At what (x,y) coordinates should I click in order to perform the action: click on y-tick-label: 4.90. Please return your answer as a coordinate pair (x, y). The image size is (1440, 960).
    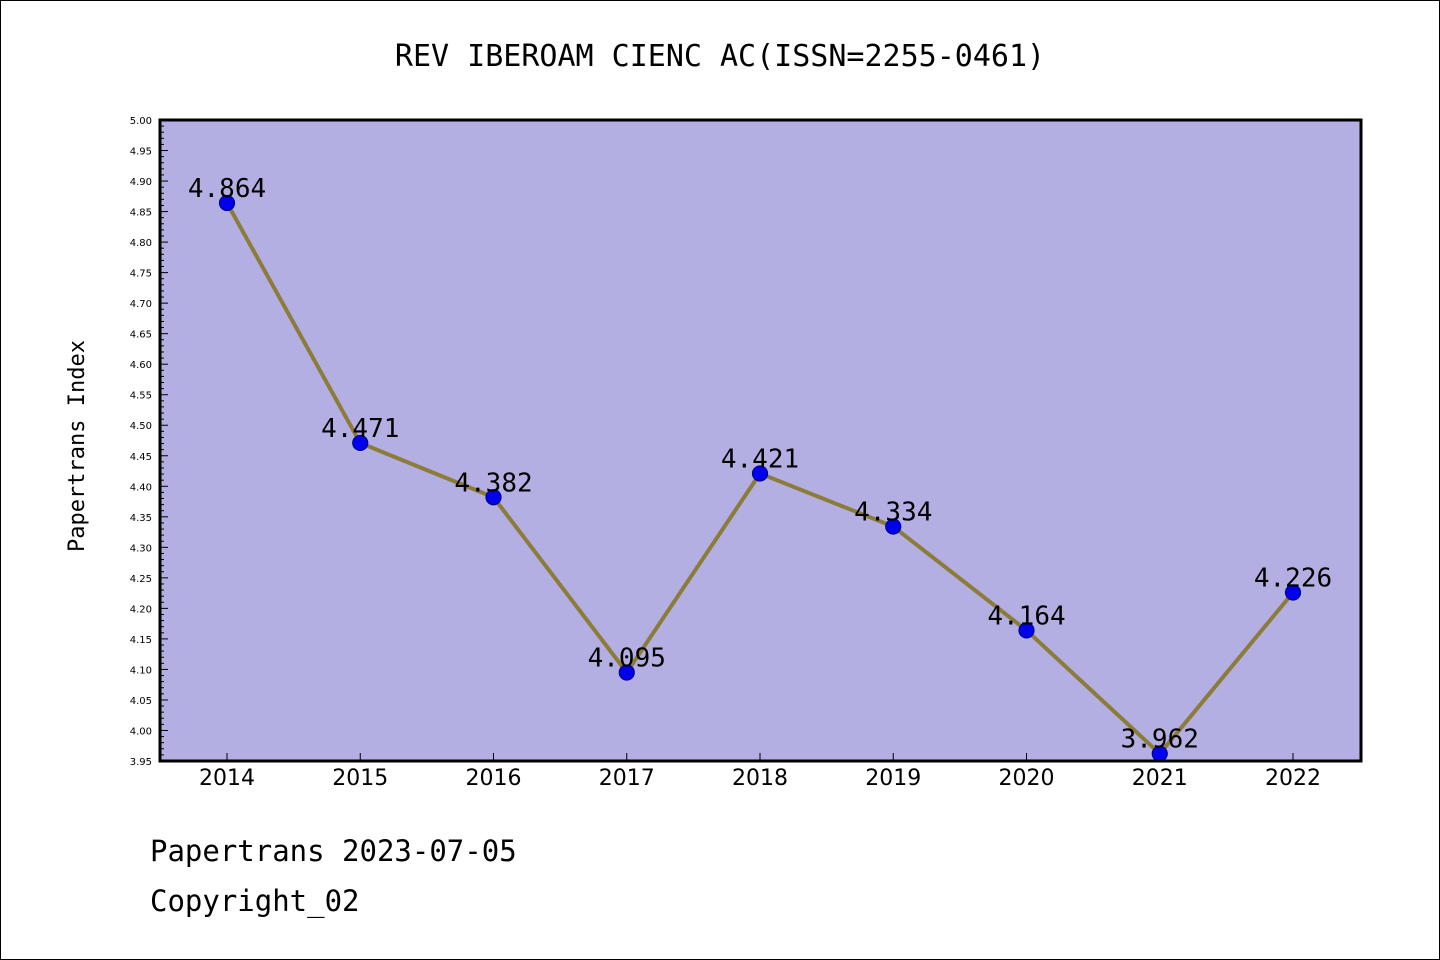
    Looking at the image, I should click on (141, 182).